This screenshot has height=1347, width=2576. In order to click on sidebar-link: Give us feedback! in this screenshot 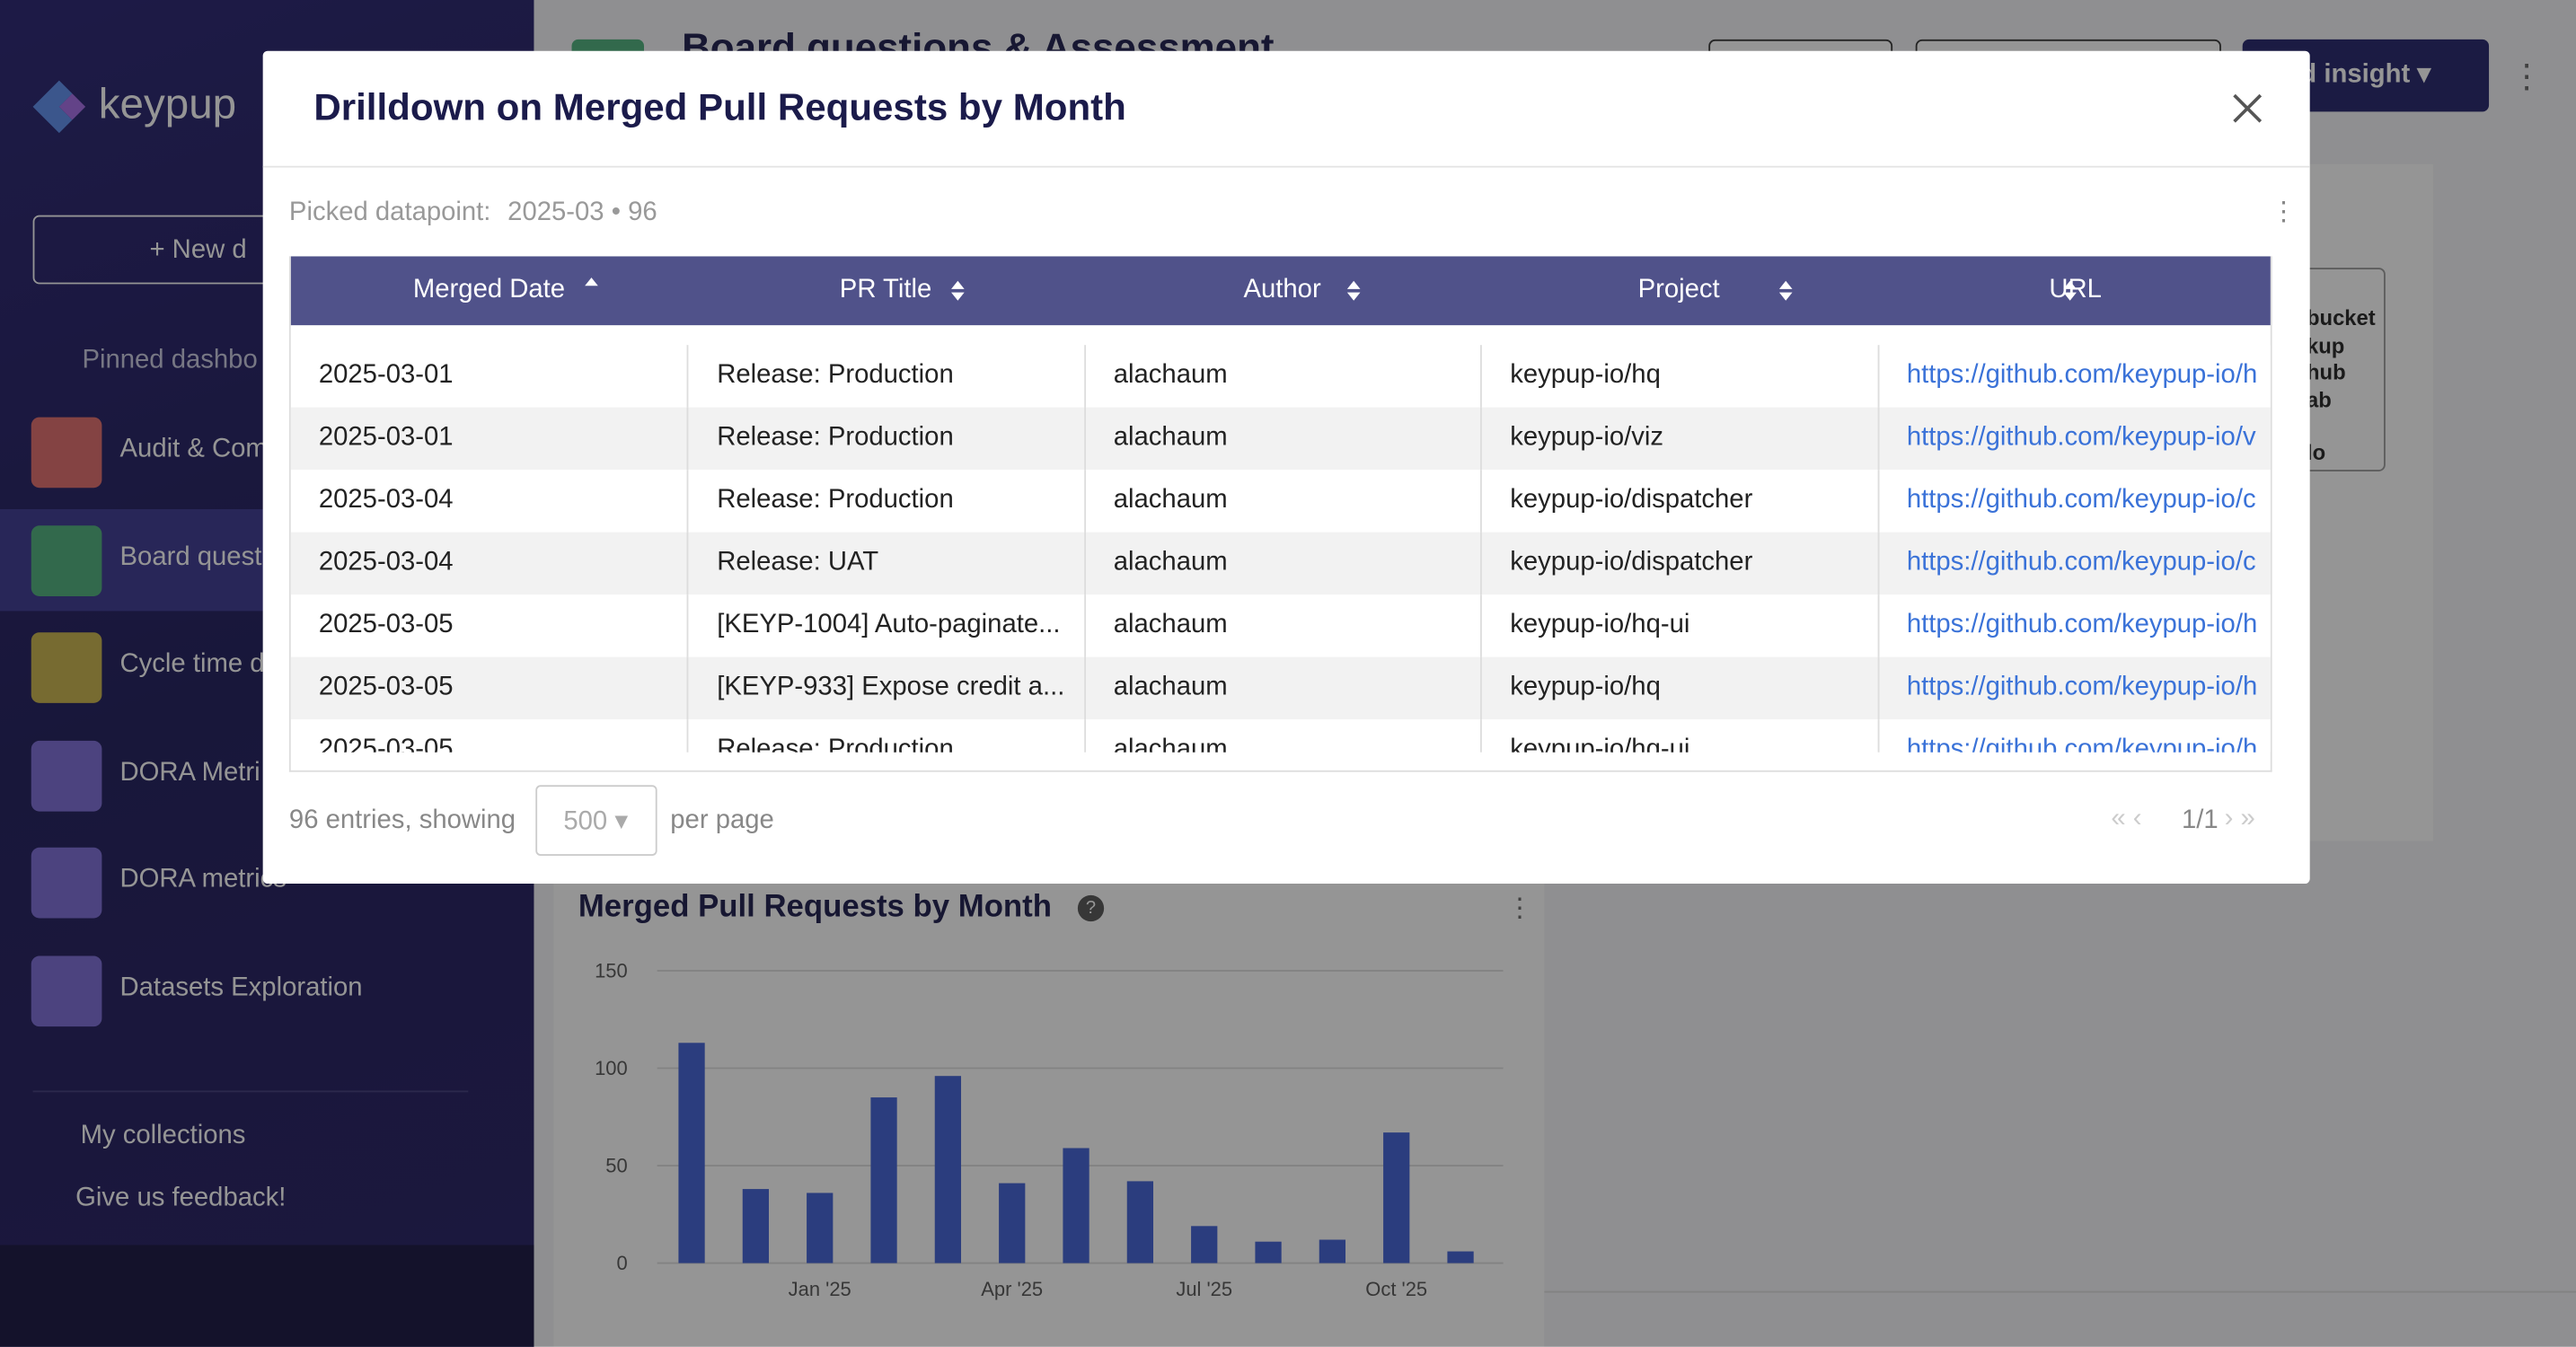, I will do `click(181, 1198)`.